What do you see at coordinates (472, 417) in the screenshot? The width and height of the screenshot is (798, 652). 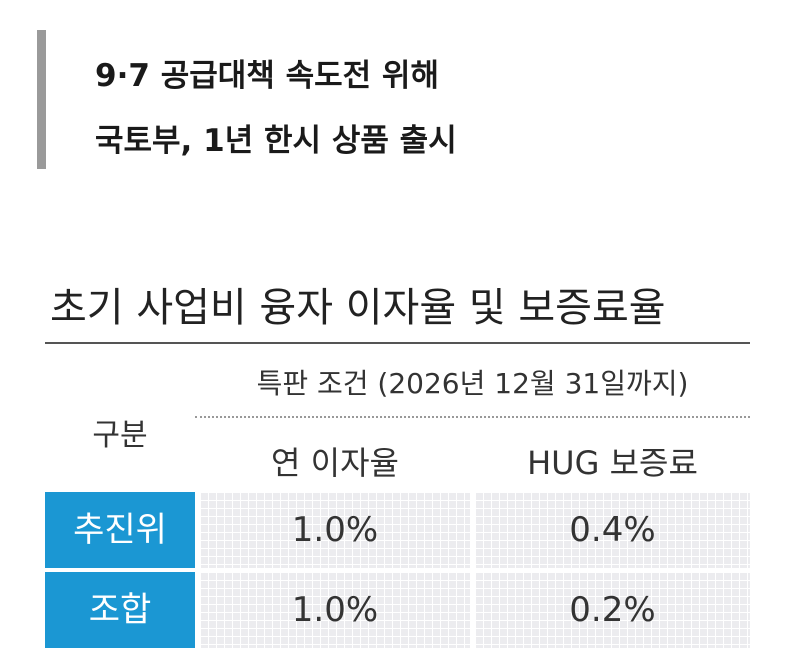 I see `dotted-rule` at bounding box center [472, 417].